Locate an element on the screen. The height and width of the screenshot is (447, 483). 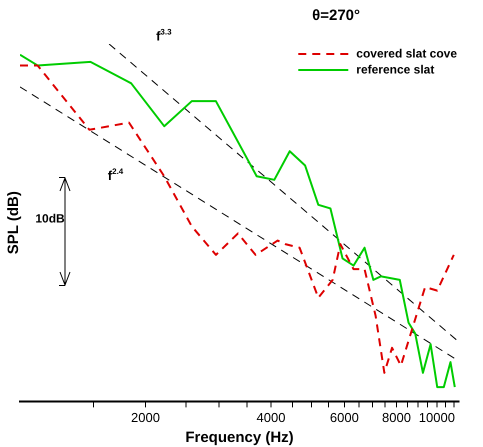
x-tick-label: 2000 is located at coordinates (145, 417).